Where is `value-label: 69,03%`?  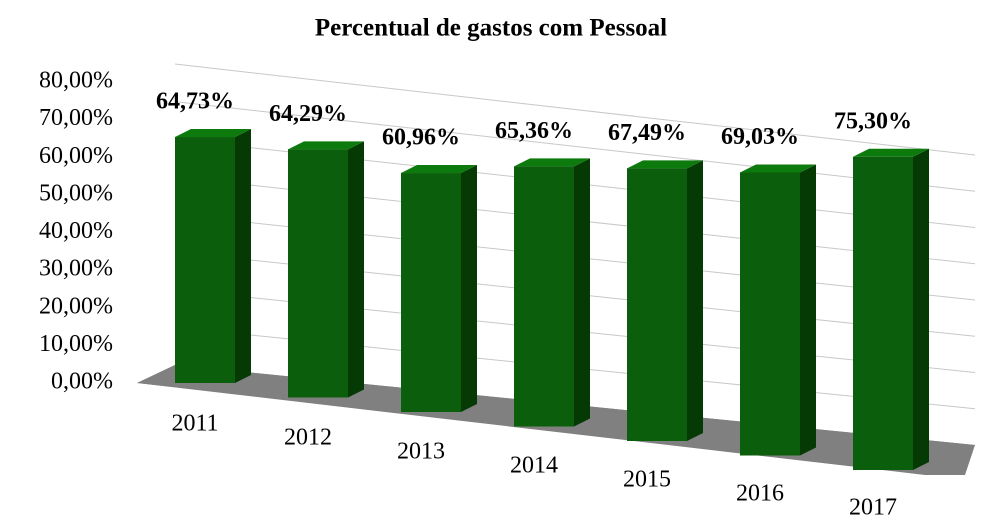
value-label: 69,03% is located at coordinates (760, 137).